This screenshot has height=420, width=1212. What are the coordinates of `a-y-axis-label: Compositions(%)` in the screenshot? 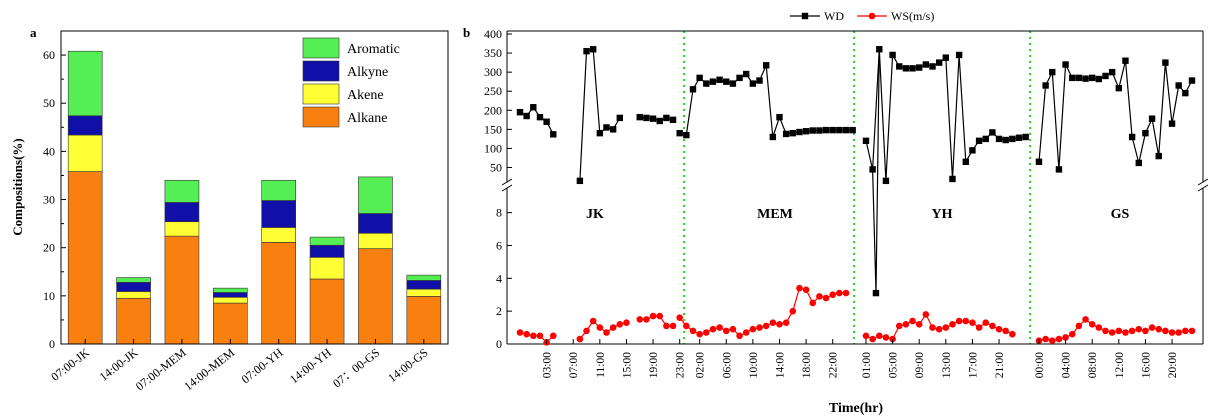 It's located at (17, 187).